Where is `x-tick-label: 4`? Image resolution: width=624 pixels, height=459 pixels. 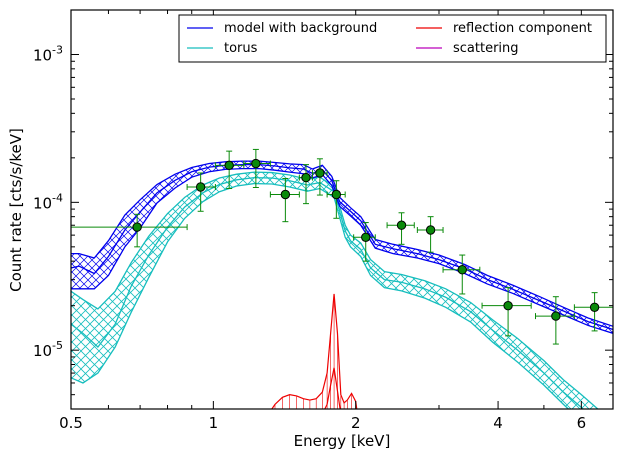 x-tick-label: 4 is located at coordinates (498, 423).